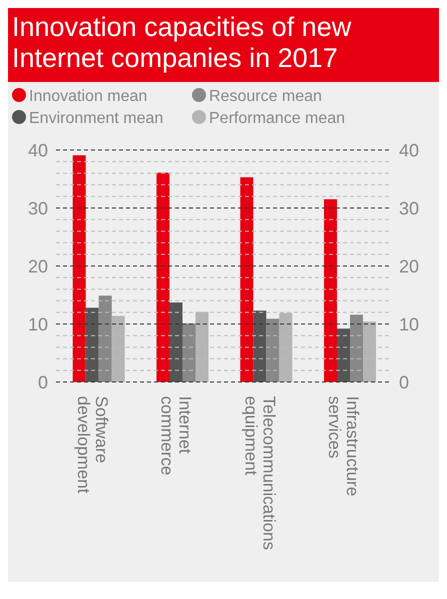  I want to click on y-tick-label: 40, so click(38, 150).